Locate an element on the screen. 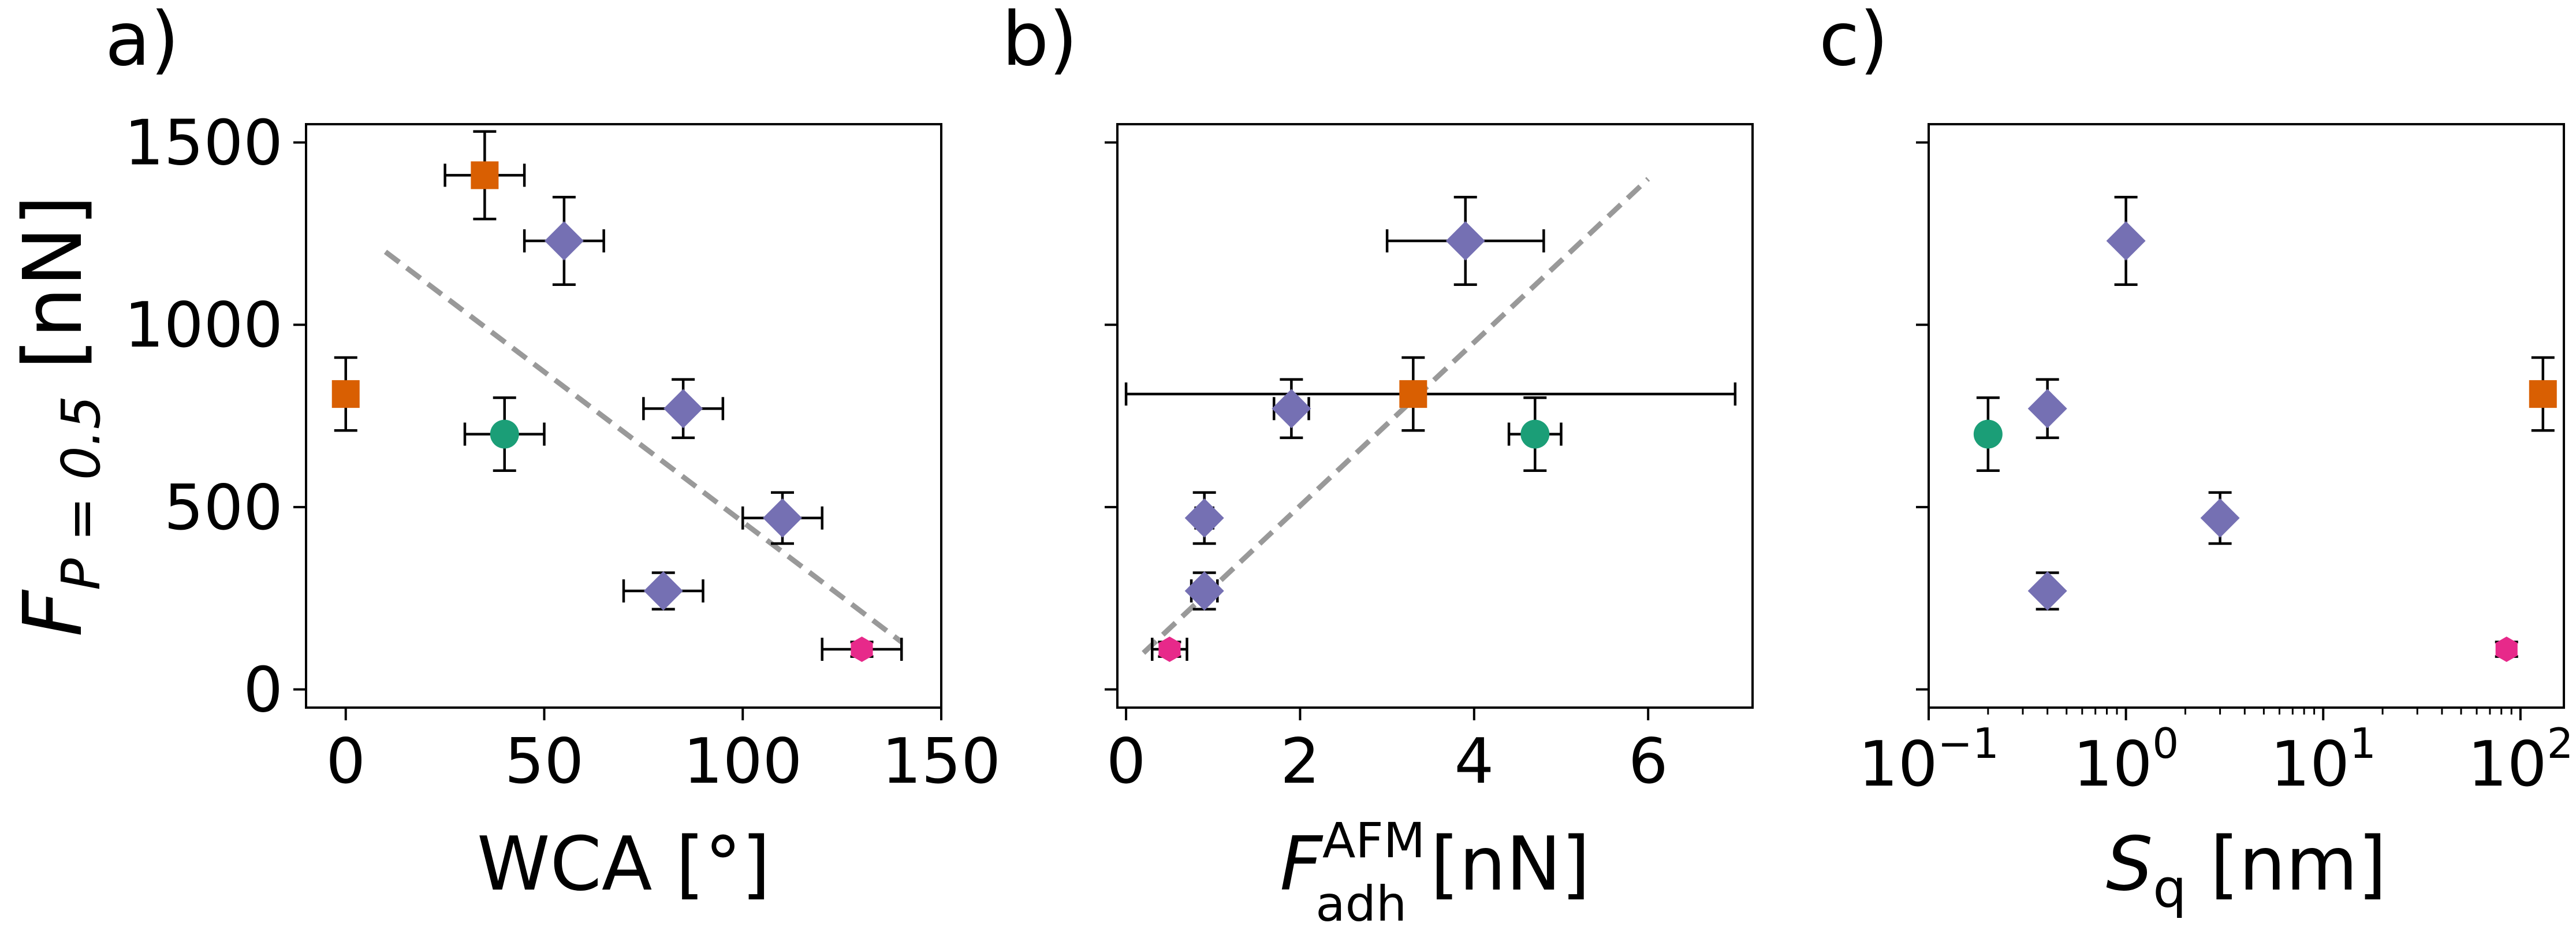  panel-b-x-axis-label-sub: adh is located at coordinates (1361, 903).